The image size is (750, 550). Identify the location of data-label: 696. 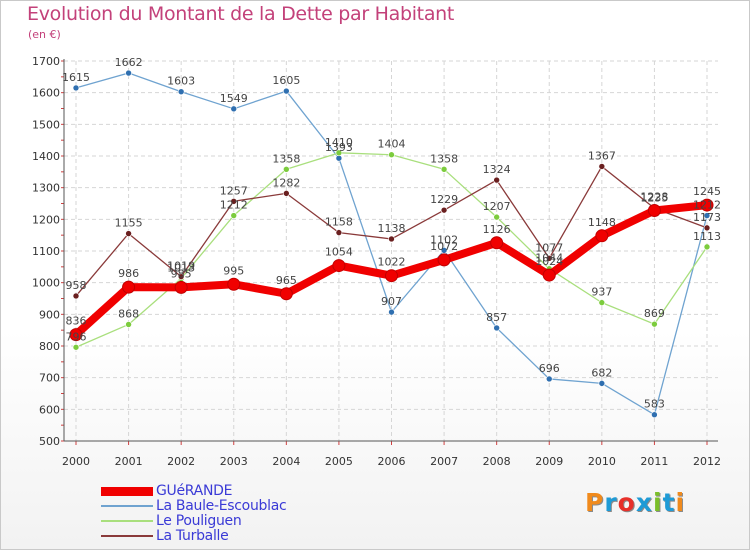
(549, 368).